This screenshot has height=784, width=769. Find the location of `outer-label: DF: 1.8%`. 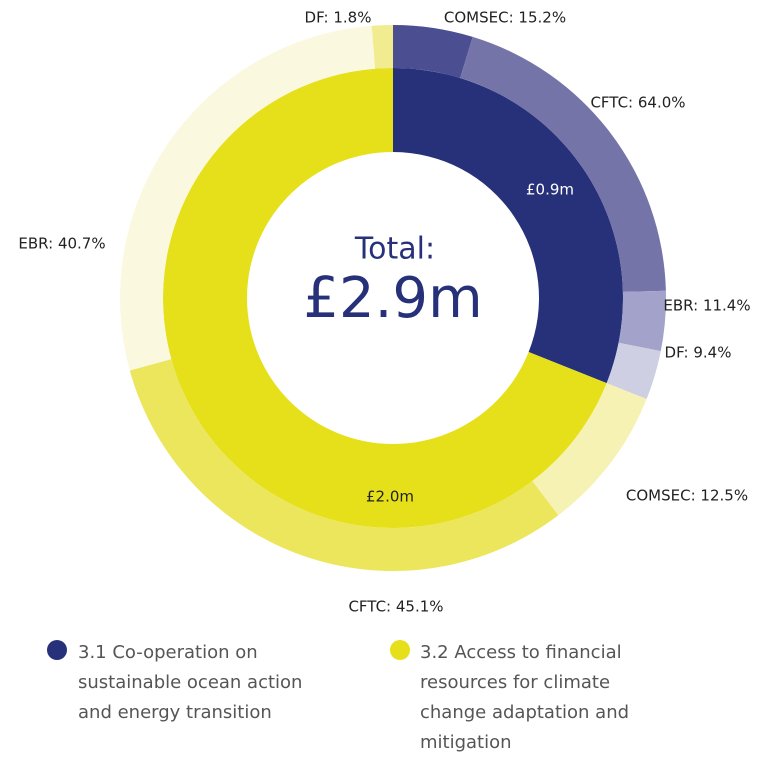

outer-label: DF: 1.8% is located at coordinates (338, 18).